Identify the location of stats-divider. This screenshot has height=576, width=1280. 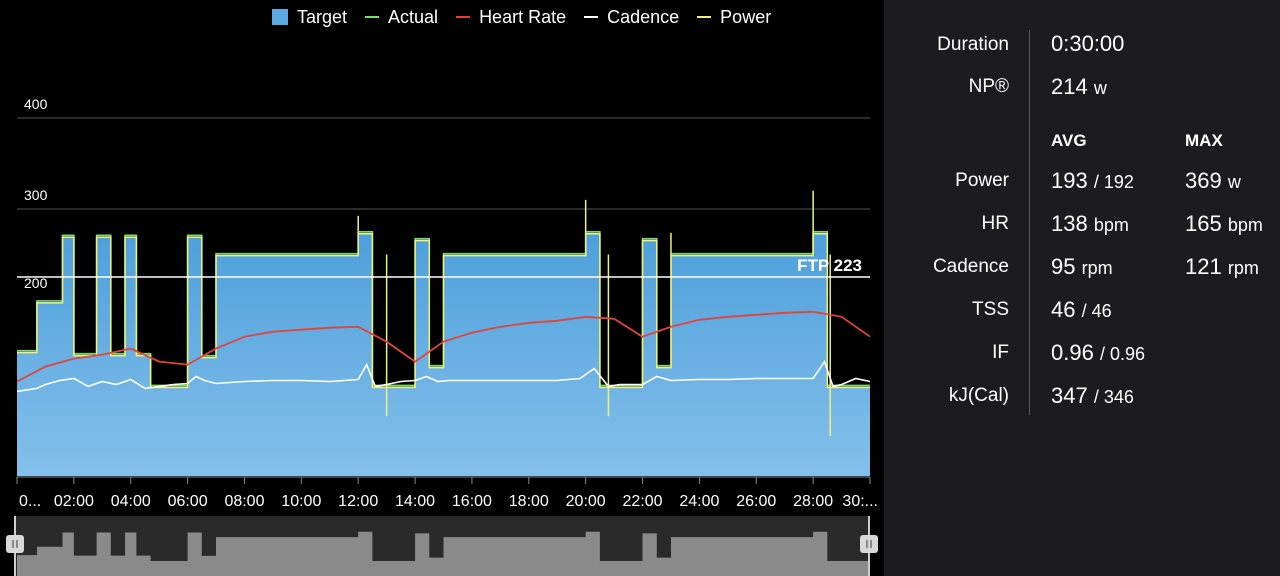
(1029, 222).